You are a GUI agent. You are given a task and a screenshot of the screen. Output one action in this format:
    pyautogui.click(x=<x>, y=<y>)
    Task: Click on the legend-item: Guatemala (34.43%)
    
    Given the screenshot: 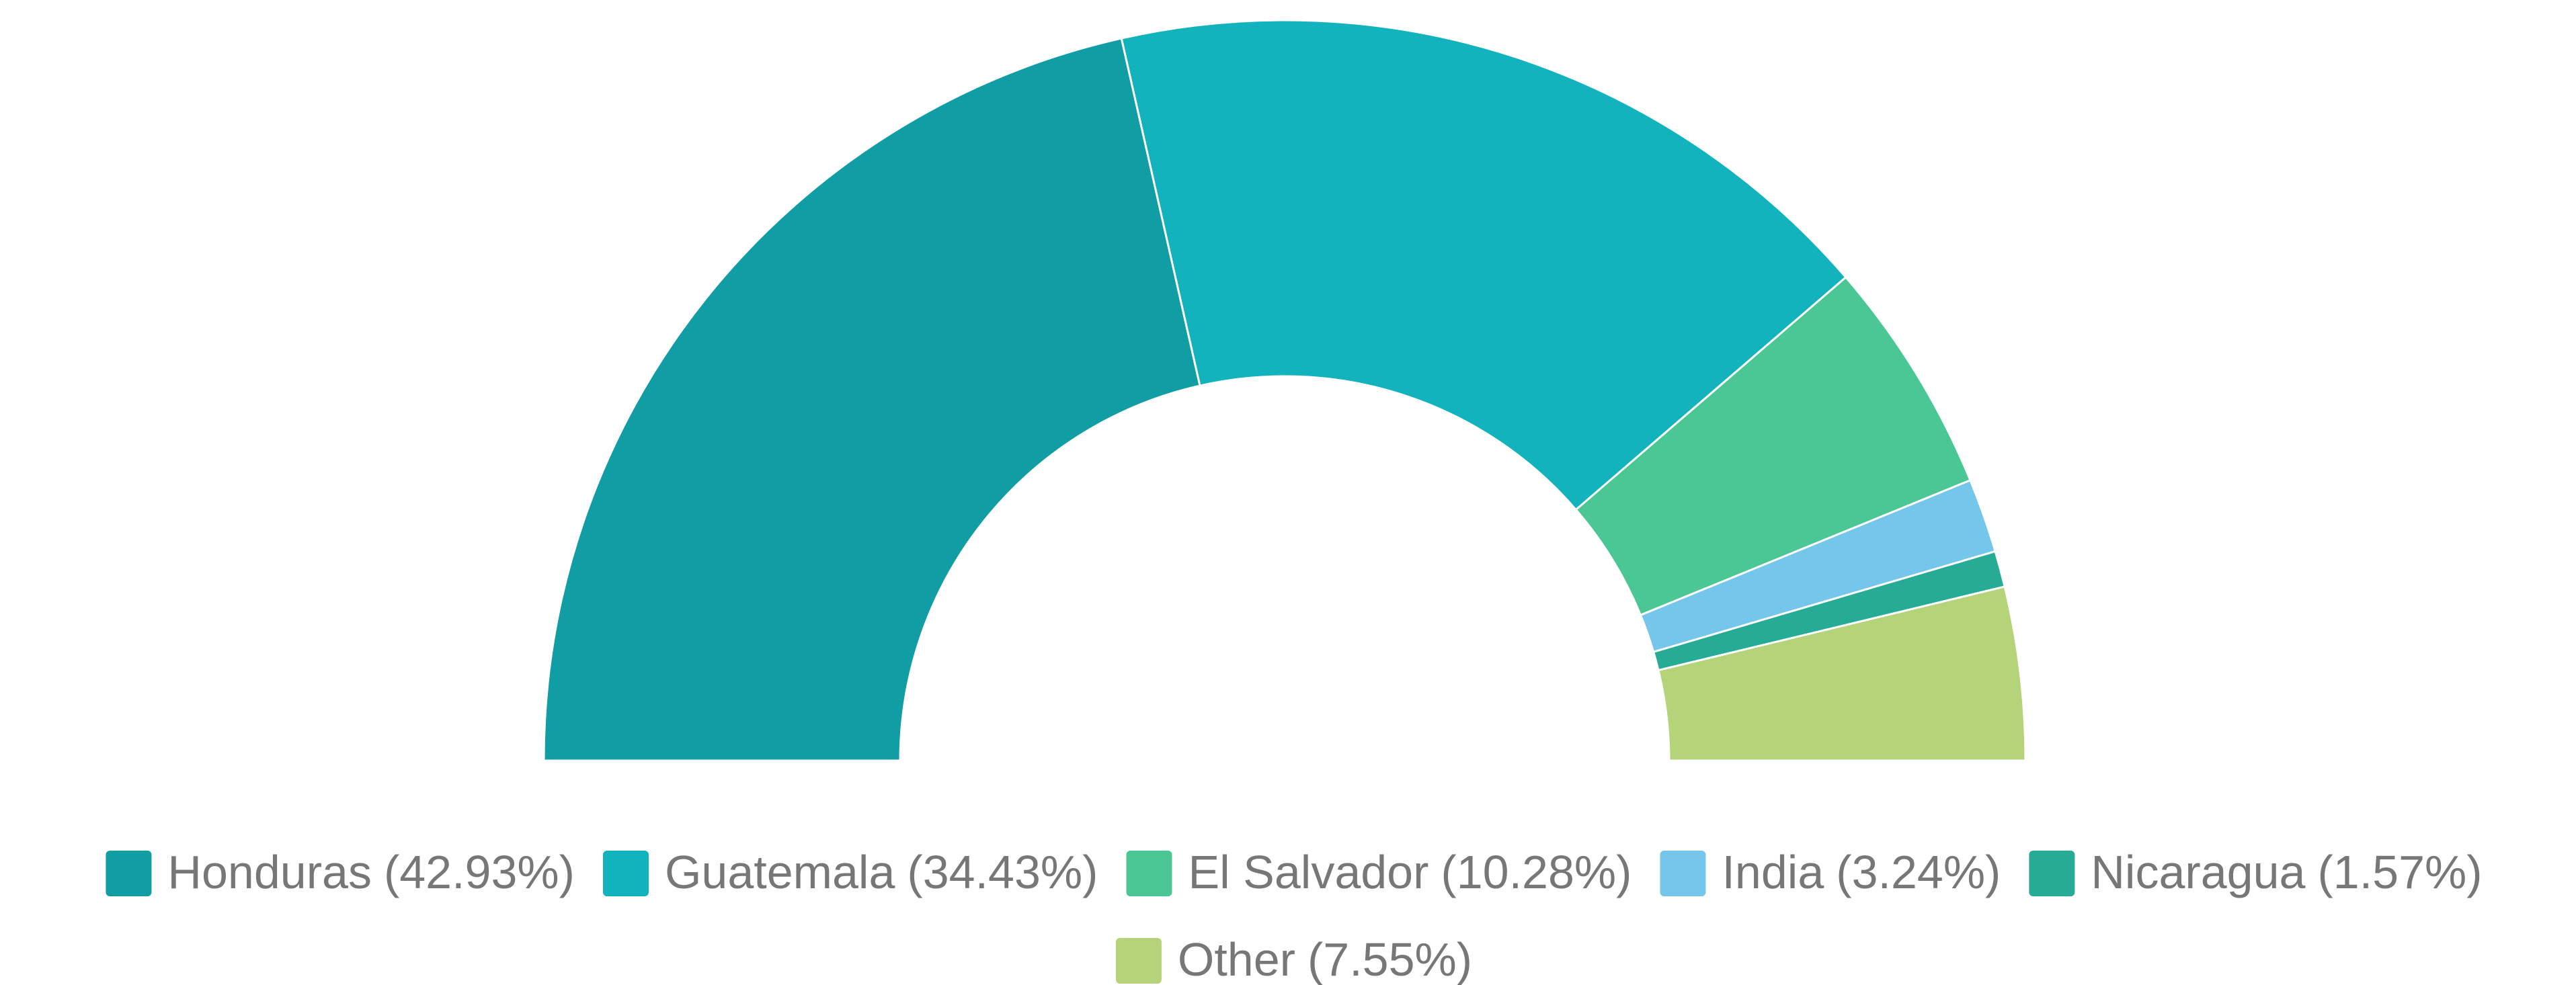 What is the action you would take?
    pyautogui.click(x=850, y=872)
    